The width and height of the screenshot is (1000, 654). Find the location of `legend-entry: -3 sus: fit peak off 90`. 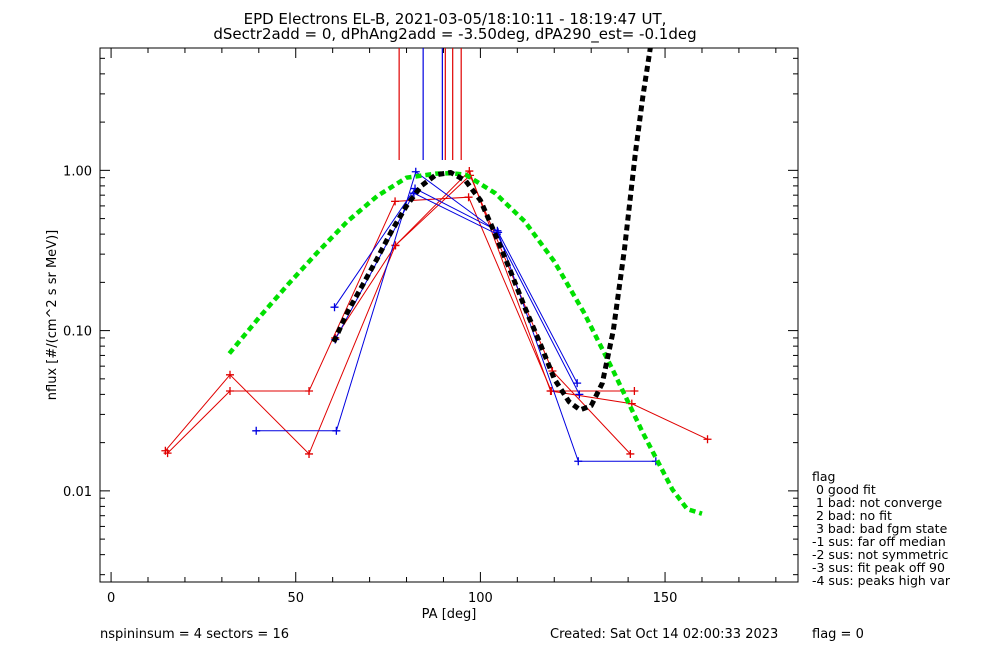

legend-entry: -3 sus: fit peak off 90 is located at coordinates (878, 567).